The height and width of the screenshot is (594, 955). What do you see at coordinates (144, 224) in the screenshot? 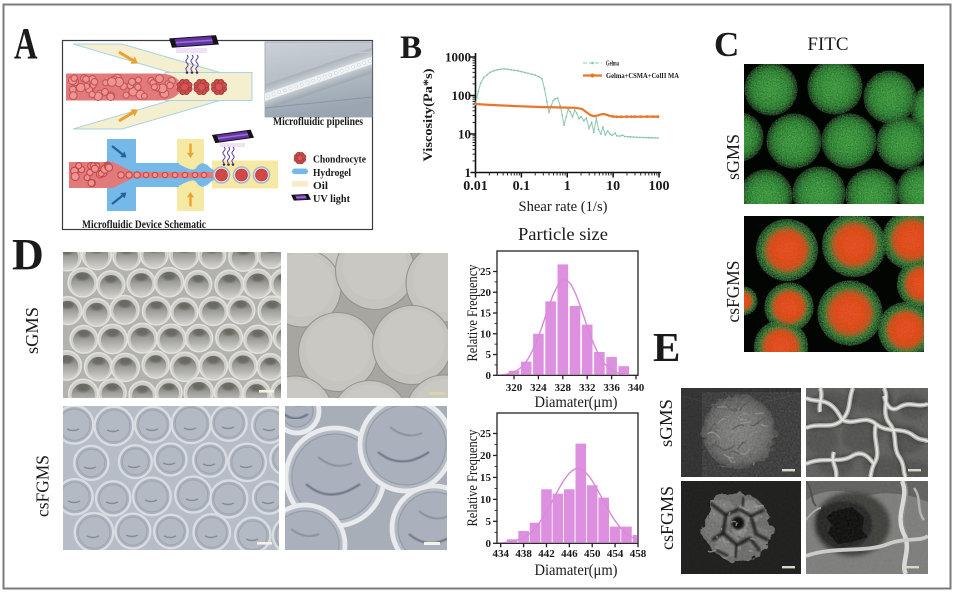
I see `svg-text: Microfluidic Device Schematic` at bounding box center [144, 224].